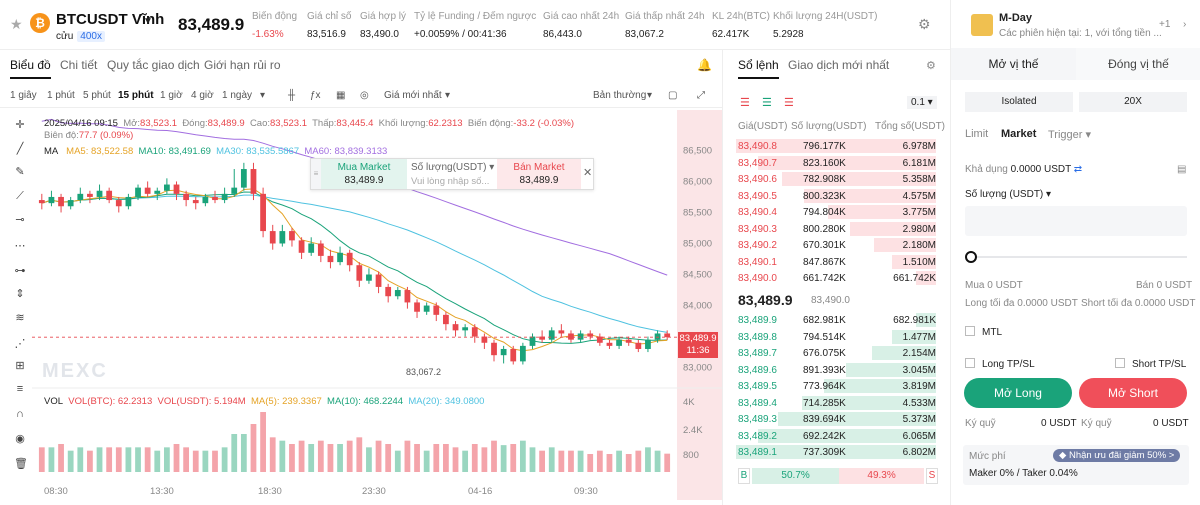  Describe the element at coordinates (136, 95) in the screenshot. I see `interval-15m: 15 phút` at that location.